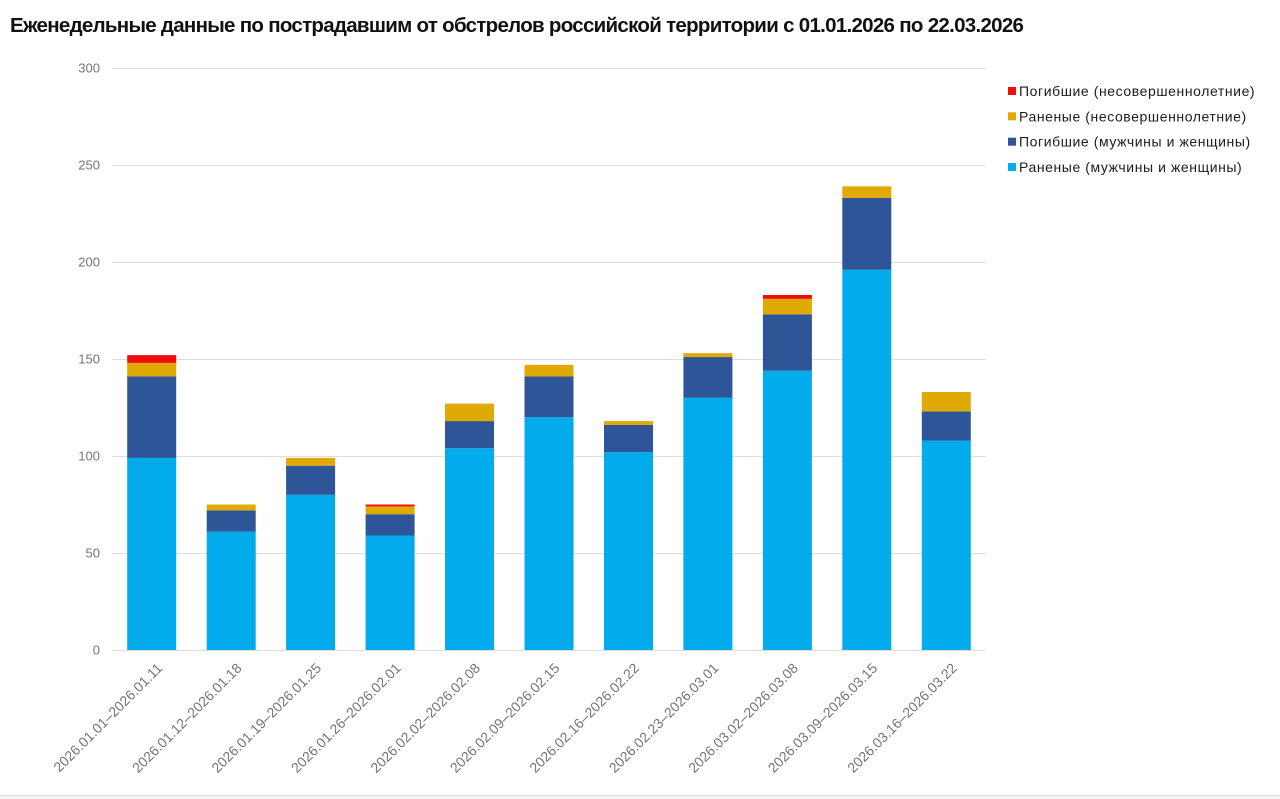 The image size is (1280, 799). I want to click on svg-text: Раненые (мужчины и женщины), so click(1130, 167).